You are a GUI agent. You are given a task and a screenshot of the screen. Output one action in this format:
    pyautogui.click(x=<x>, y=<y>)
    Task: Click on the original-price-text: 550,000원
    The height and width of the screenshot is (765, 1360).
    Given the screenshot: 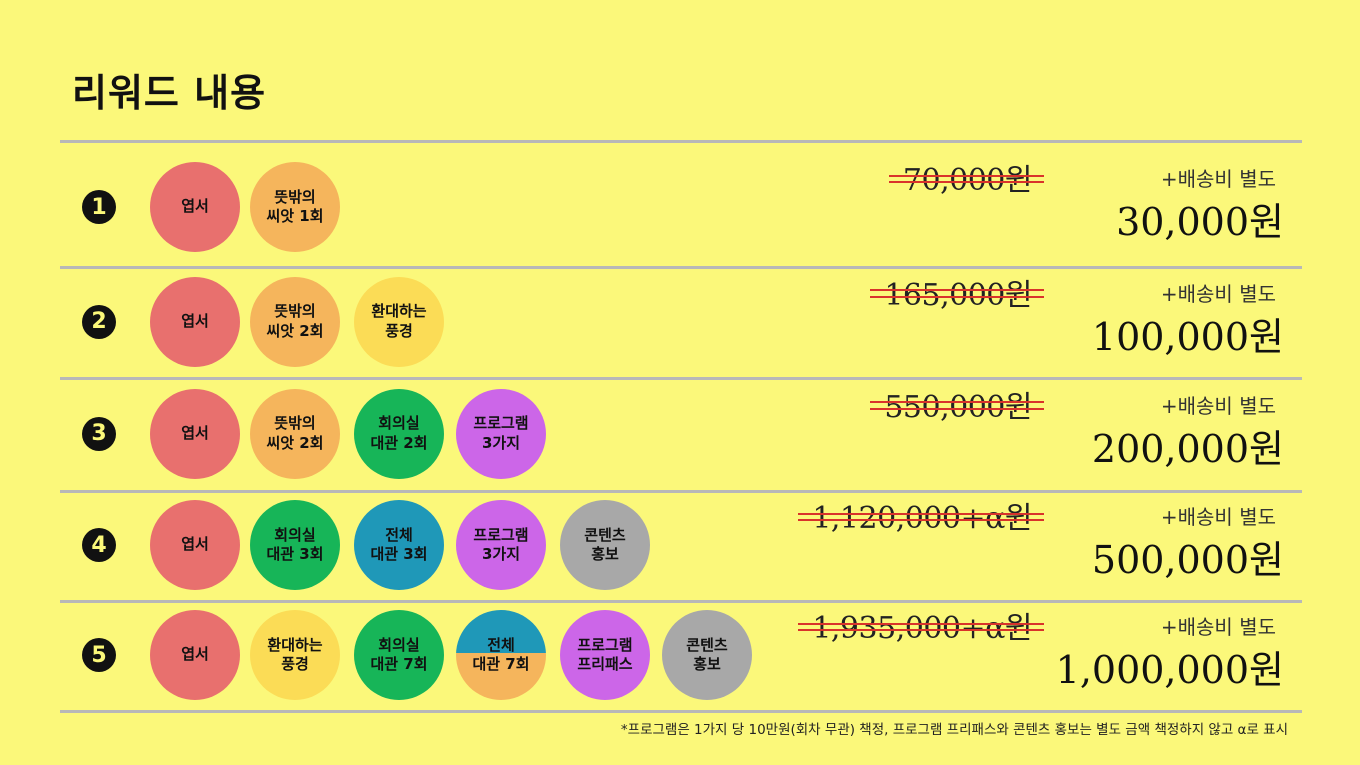 What is the action you would take?
    pyautogui.click(x=958, y=407)
    